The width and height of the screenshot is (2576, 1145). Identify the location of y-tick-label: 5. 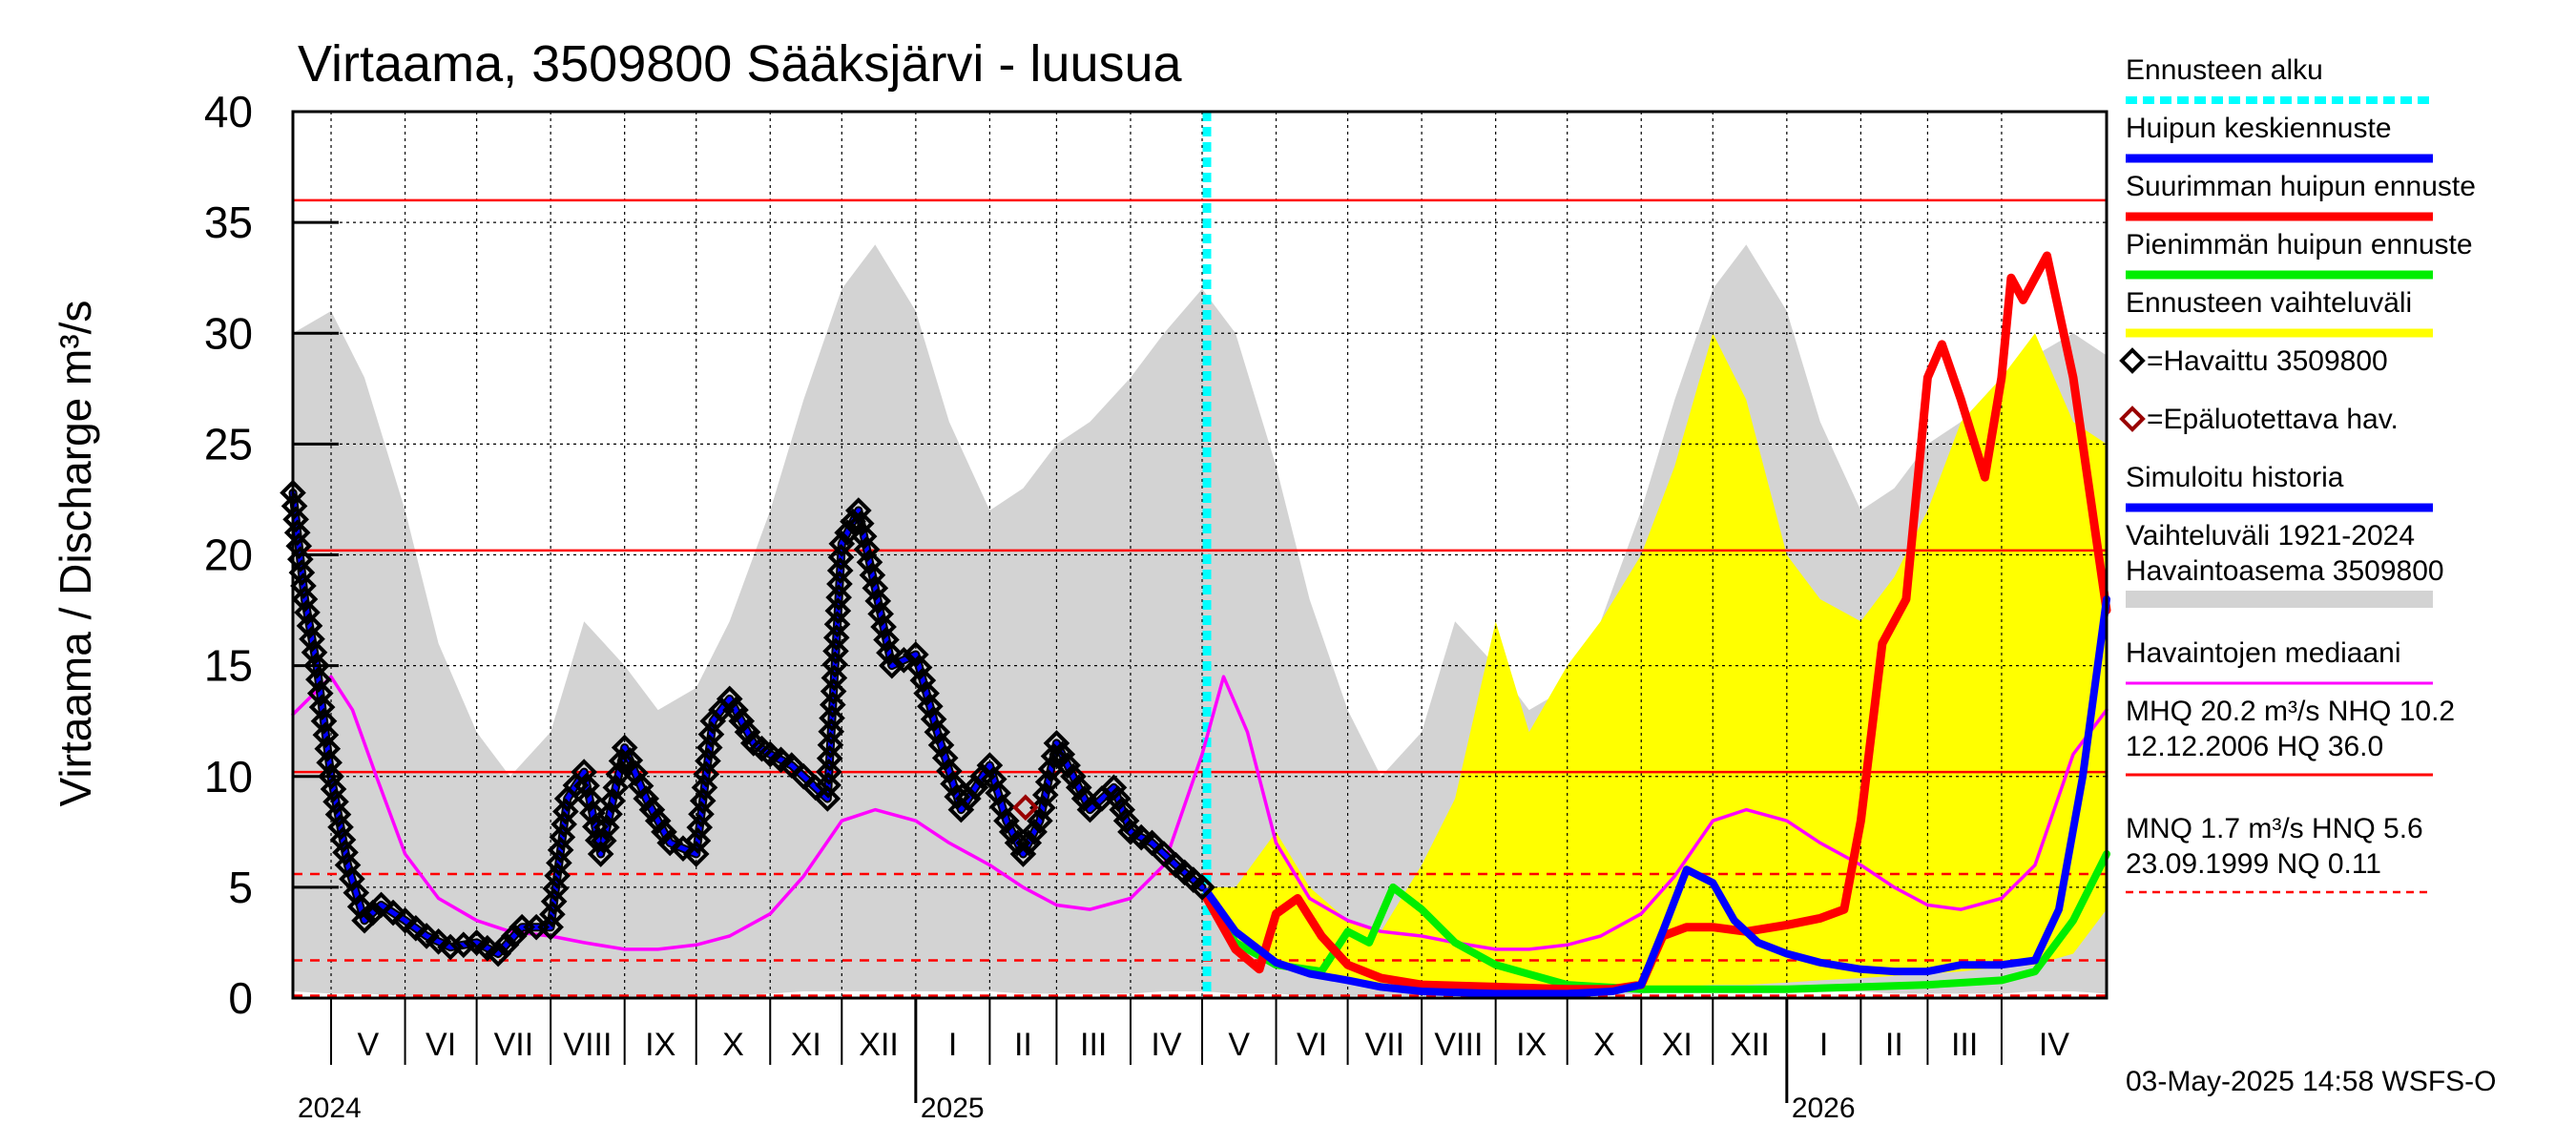
(240, 888).